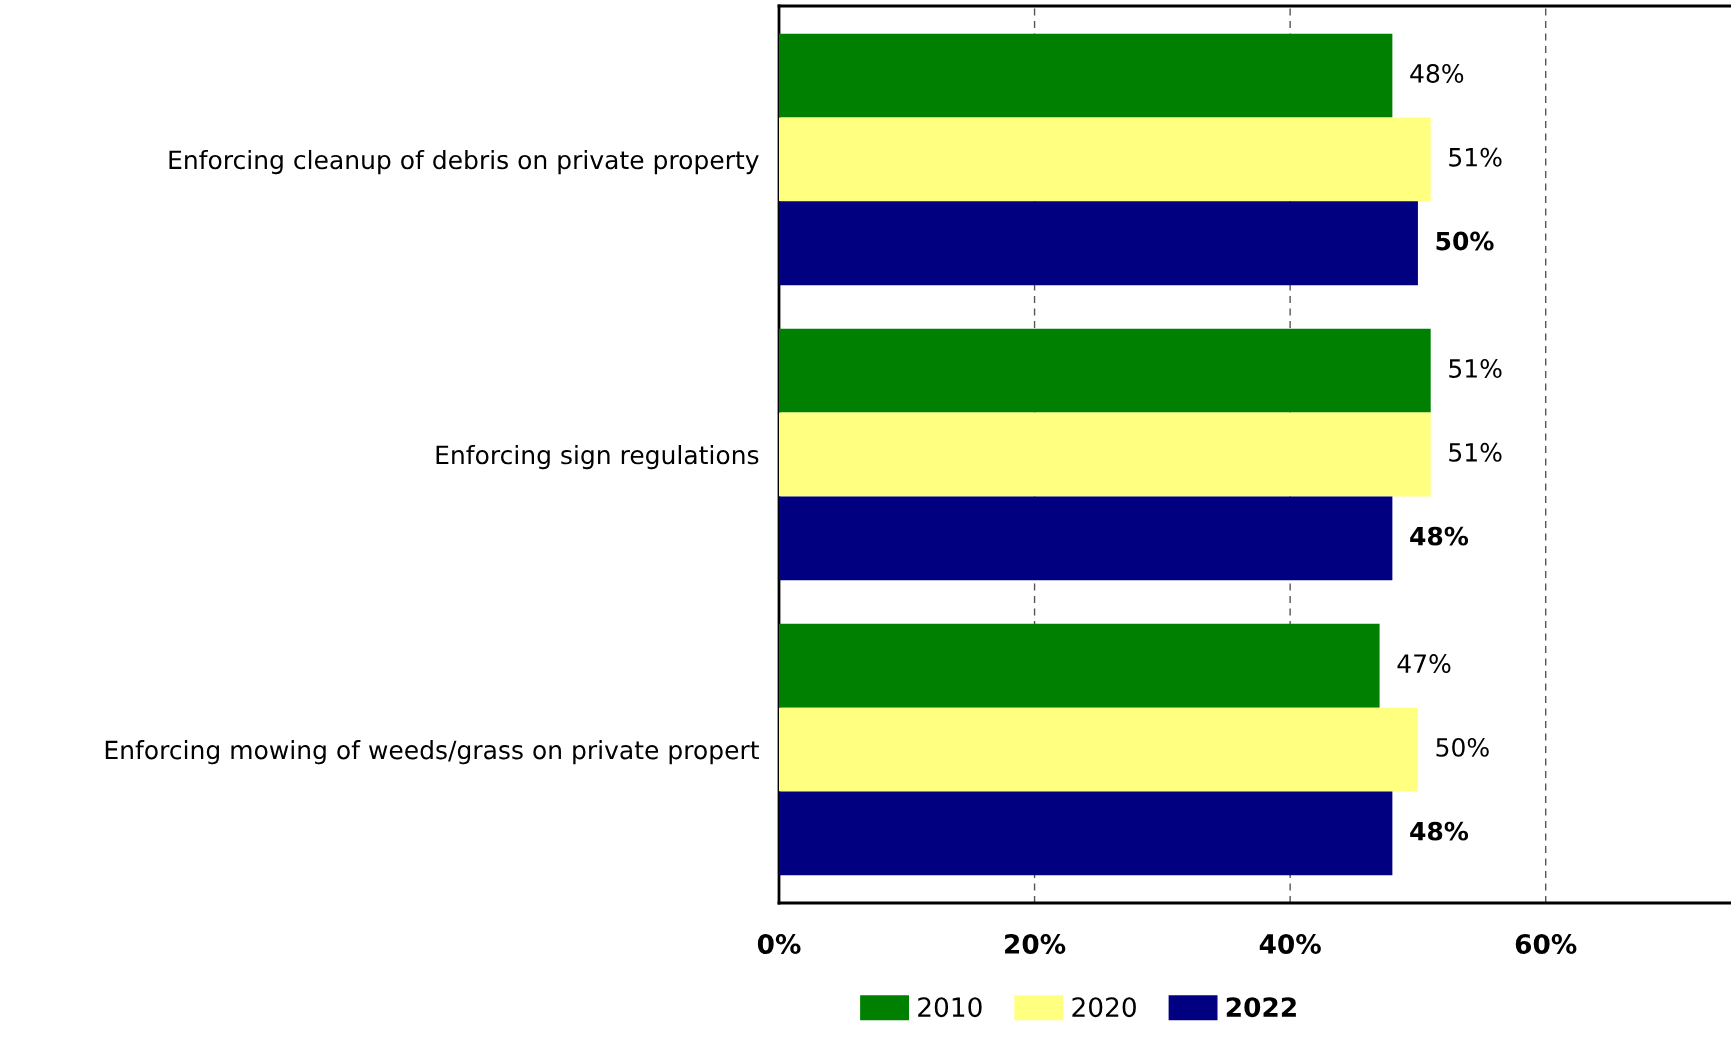 Image resolution: width=1731 pixels, height=1046 pixels. Describe the element at coordinates (464, 162) in the screenshot. I see `y-tick-label: Enforcing cleanup of debris on private property` at that location.